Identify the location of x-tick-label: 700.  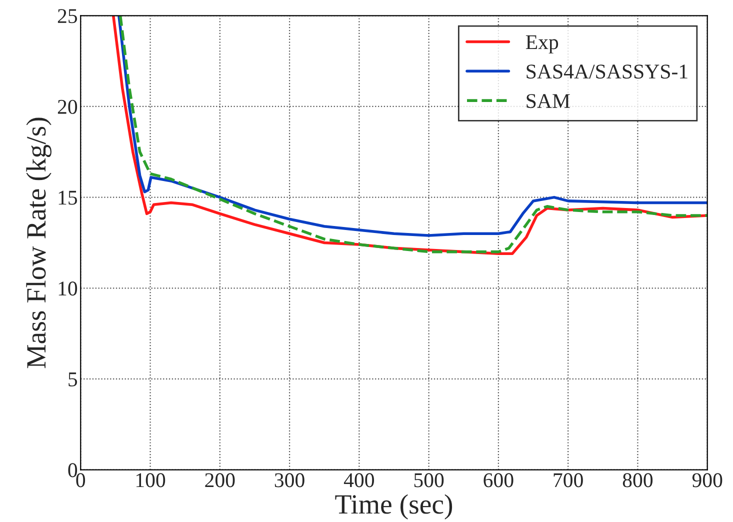
(568, 480).